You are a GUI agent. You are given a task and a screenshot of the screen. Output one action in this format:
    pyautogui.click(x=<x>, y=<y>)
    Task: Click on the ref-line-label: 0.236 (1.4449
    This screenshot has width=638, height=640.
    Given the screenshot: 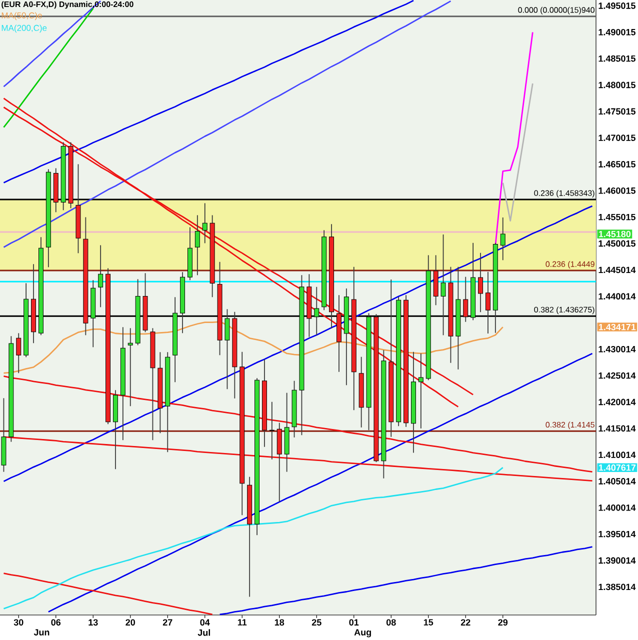 What is the action you would take?
    pyautogui.click(x=570, y=265)
    